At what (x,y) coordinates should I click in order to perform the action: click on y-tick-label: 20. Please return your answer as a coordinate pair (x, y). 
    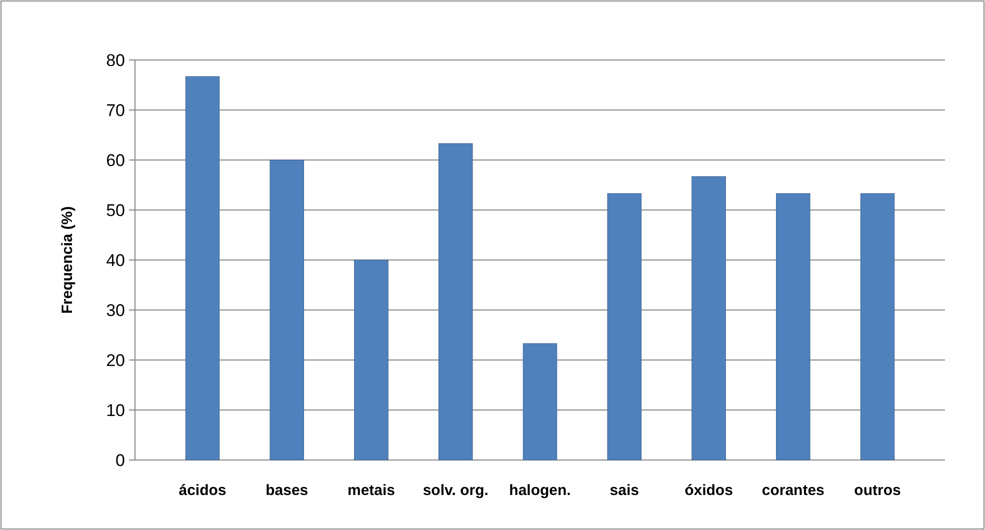
    Looking at the image, I should click on (115, 360).